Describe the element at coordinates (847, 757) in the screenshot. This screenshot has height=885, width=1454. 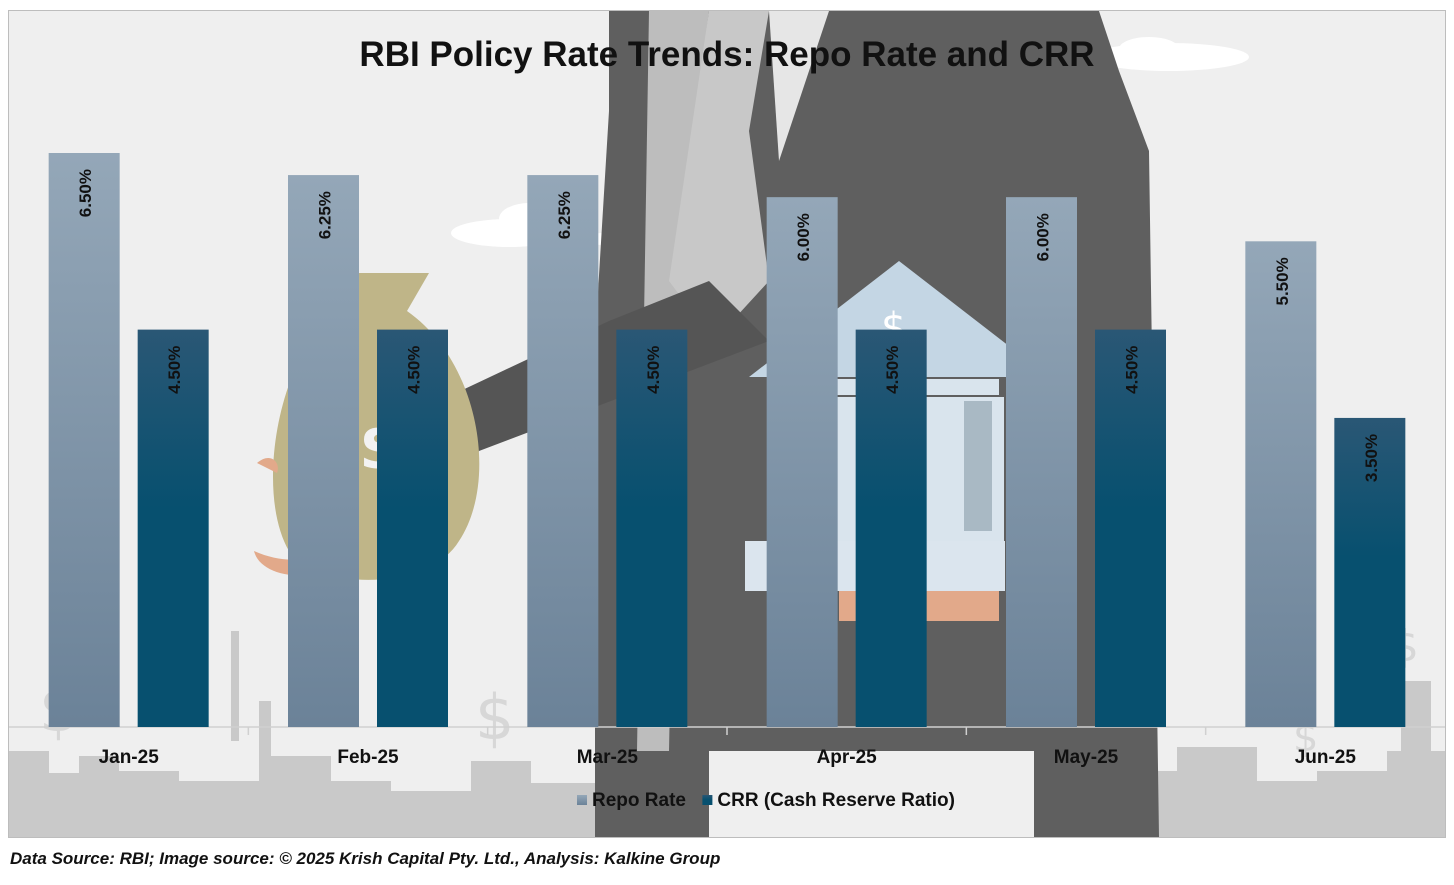
I see `x-tick-label: Apr-25` at that location.